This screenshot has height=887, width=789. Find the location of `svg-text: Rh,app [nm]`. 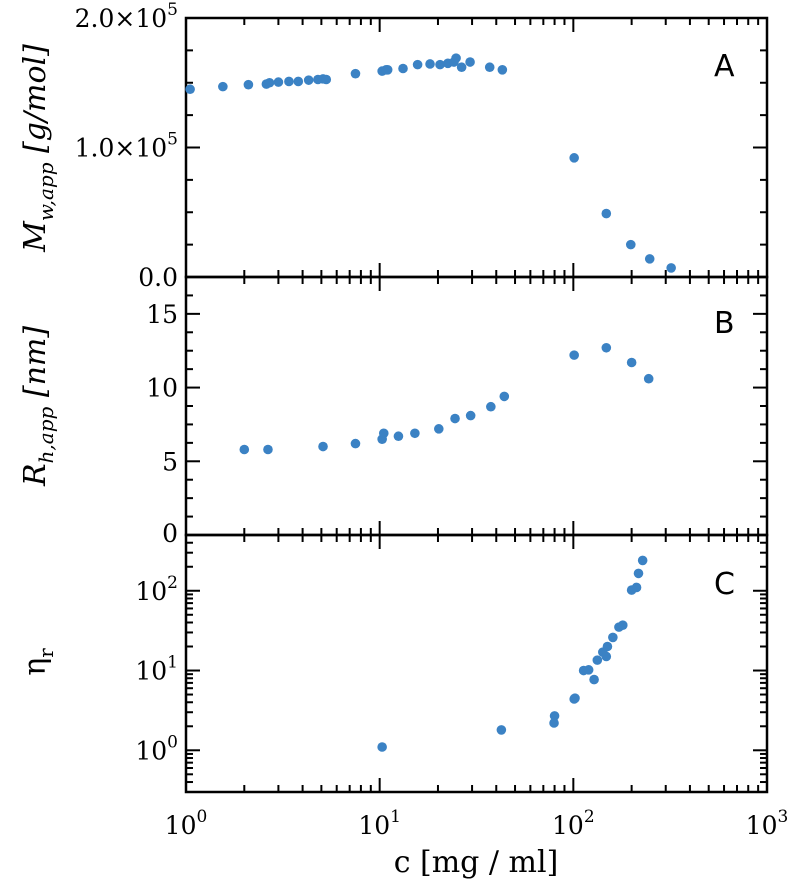

svg-text: Rh,app [nm] is located at coordinates (38, 406).